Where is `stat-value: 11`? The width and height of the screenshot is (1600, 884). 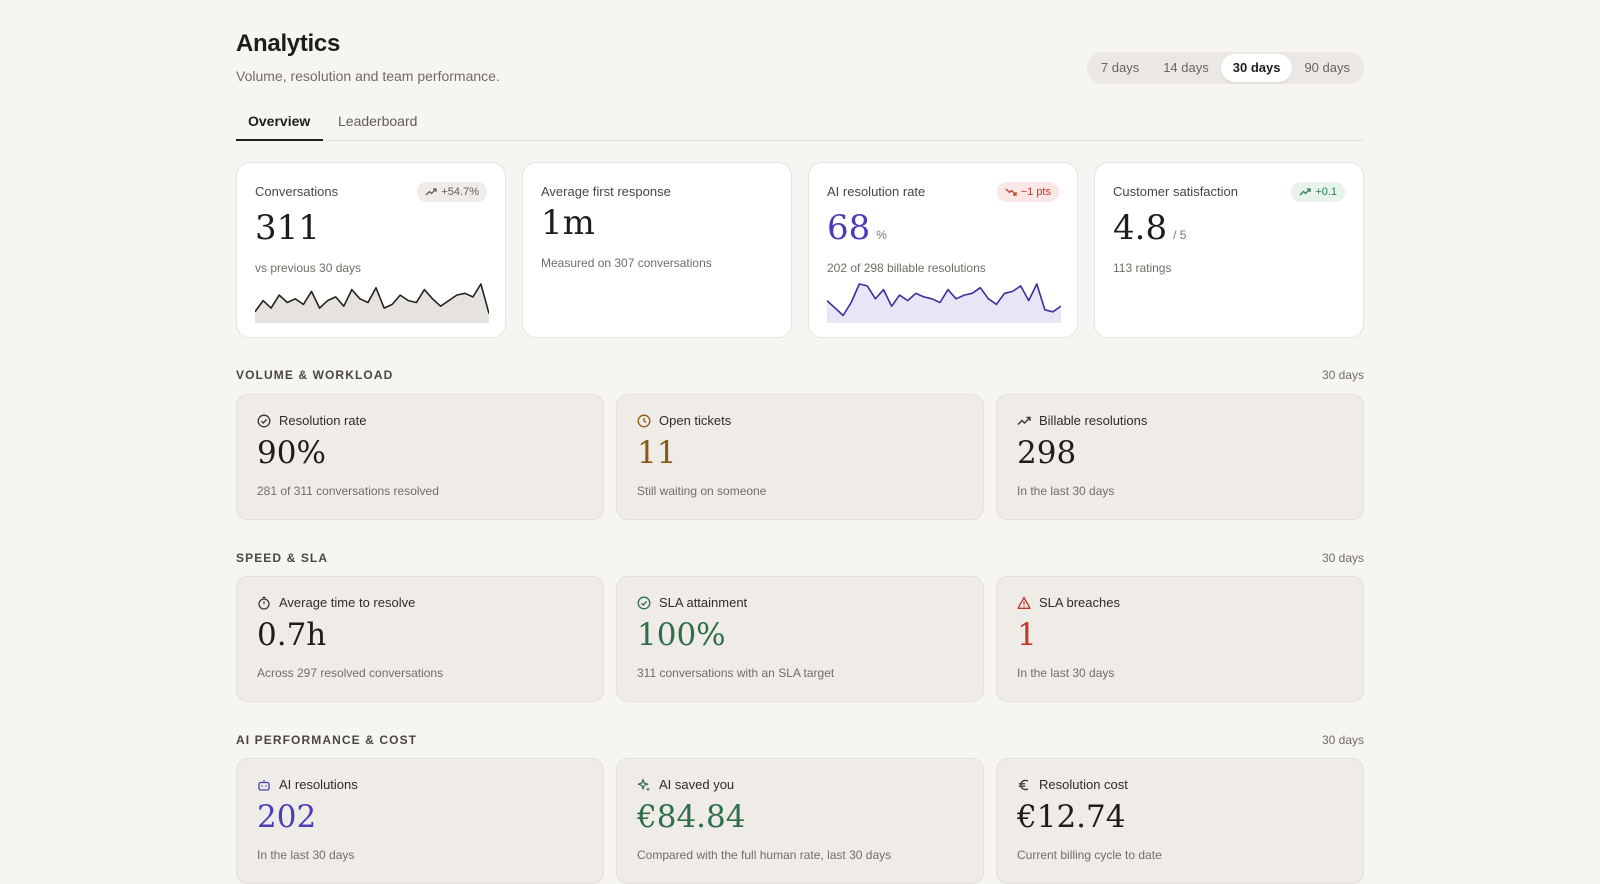
stat-value: 11 is located at coordinates (657, 453).